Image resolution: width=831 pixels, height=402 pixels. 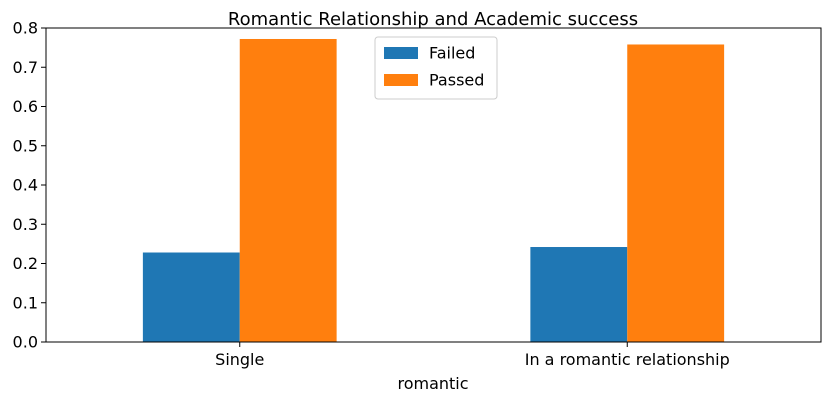 What do you see at coordinates (25, 28) in the screenshot?
I see `y-tick-label: 0.8` at bounding box center [25, 28].